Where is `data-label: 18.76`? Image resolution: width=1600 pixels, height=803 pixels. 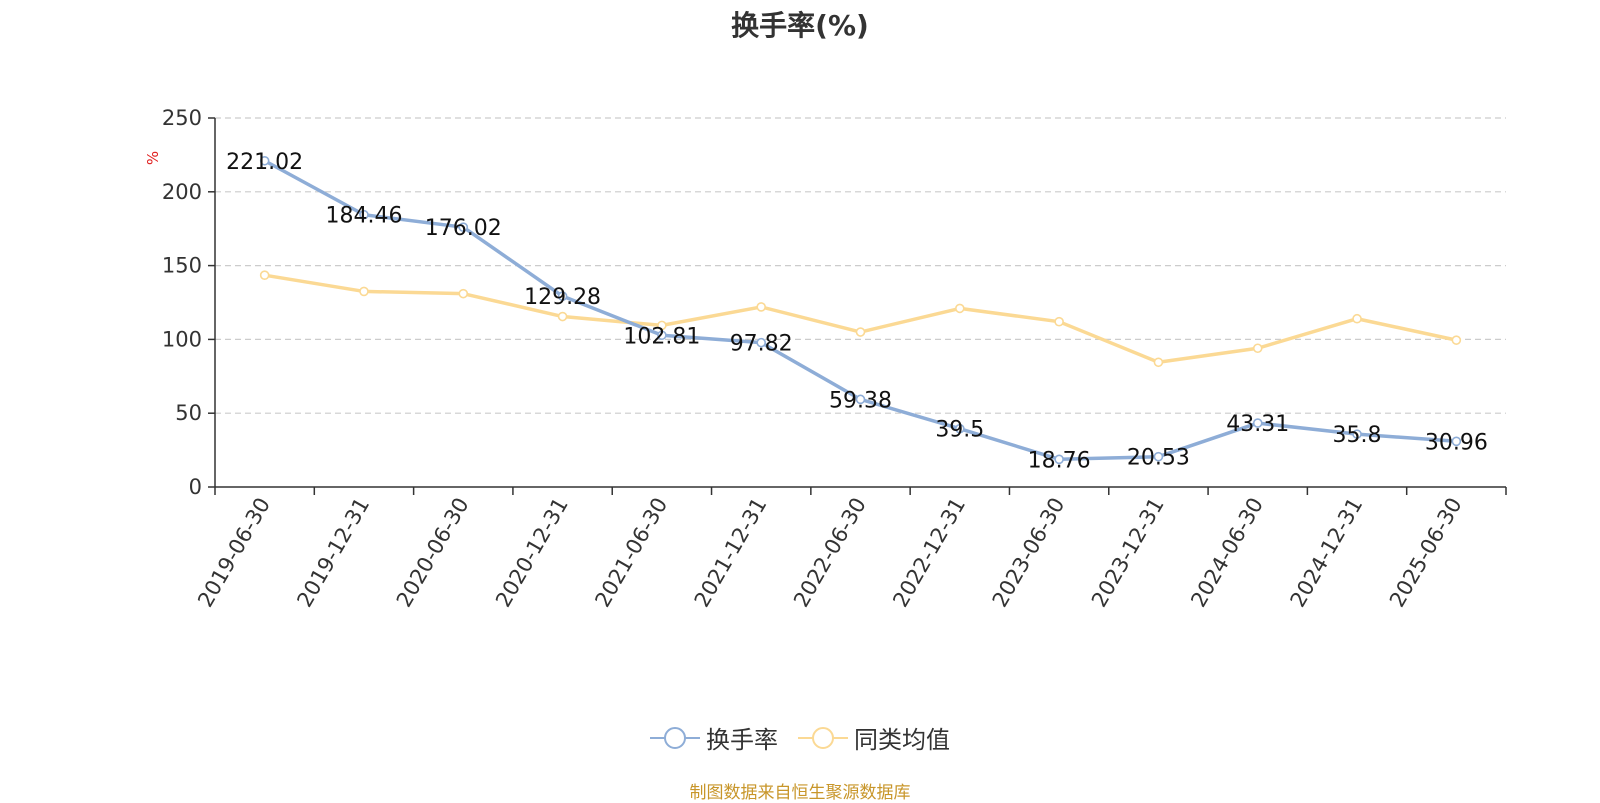 data-label: 18.76 is located at coordinates (1059, 460).